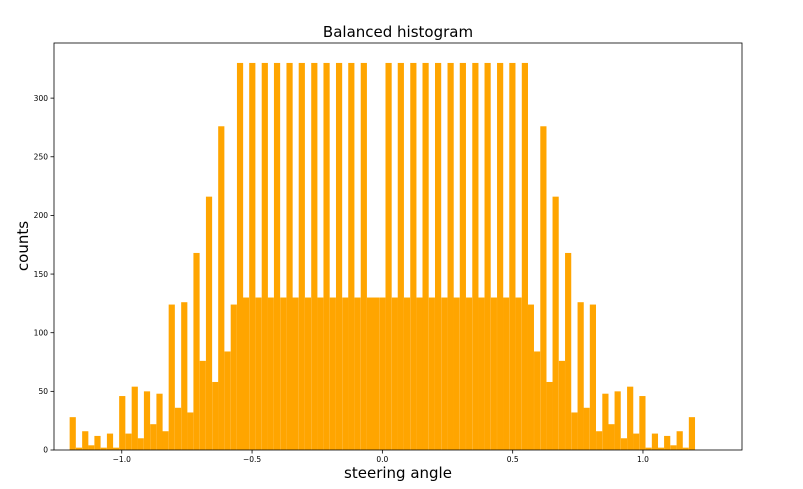 Image resolution: width=803 pixels, height=489 pixels. I want to click on y-axis-label: counts, so click(23, 246).